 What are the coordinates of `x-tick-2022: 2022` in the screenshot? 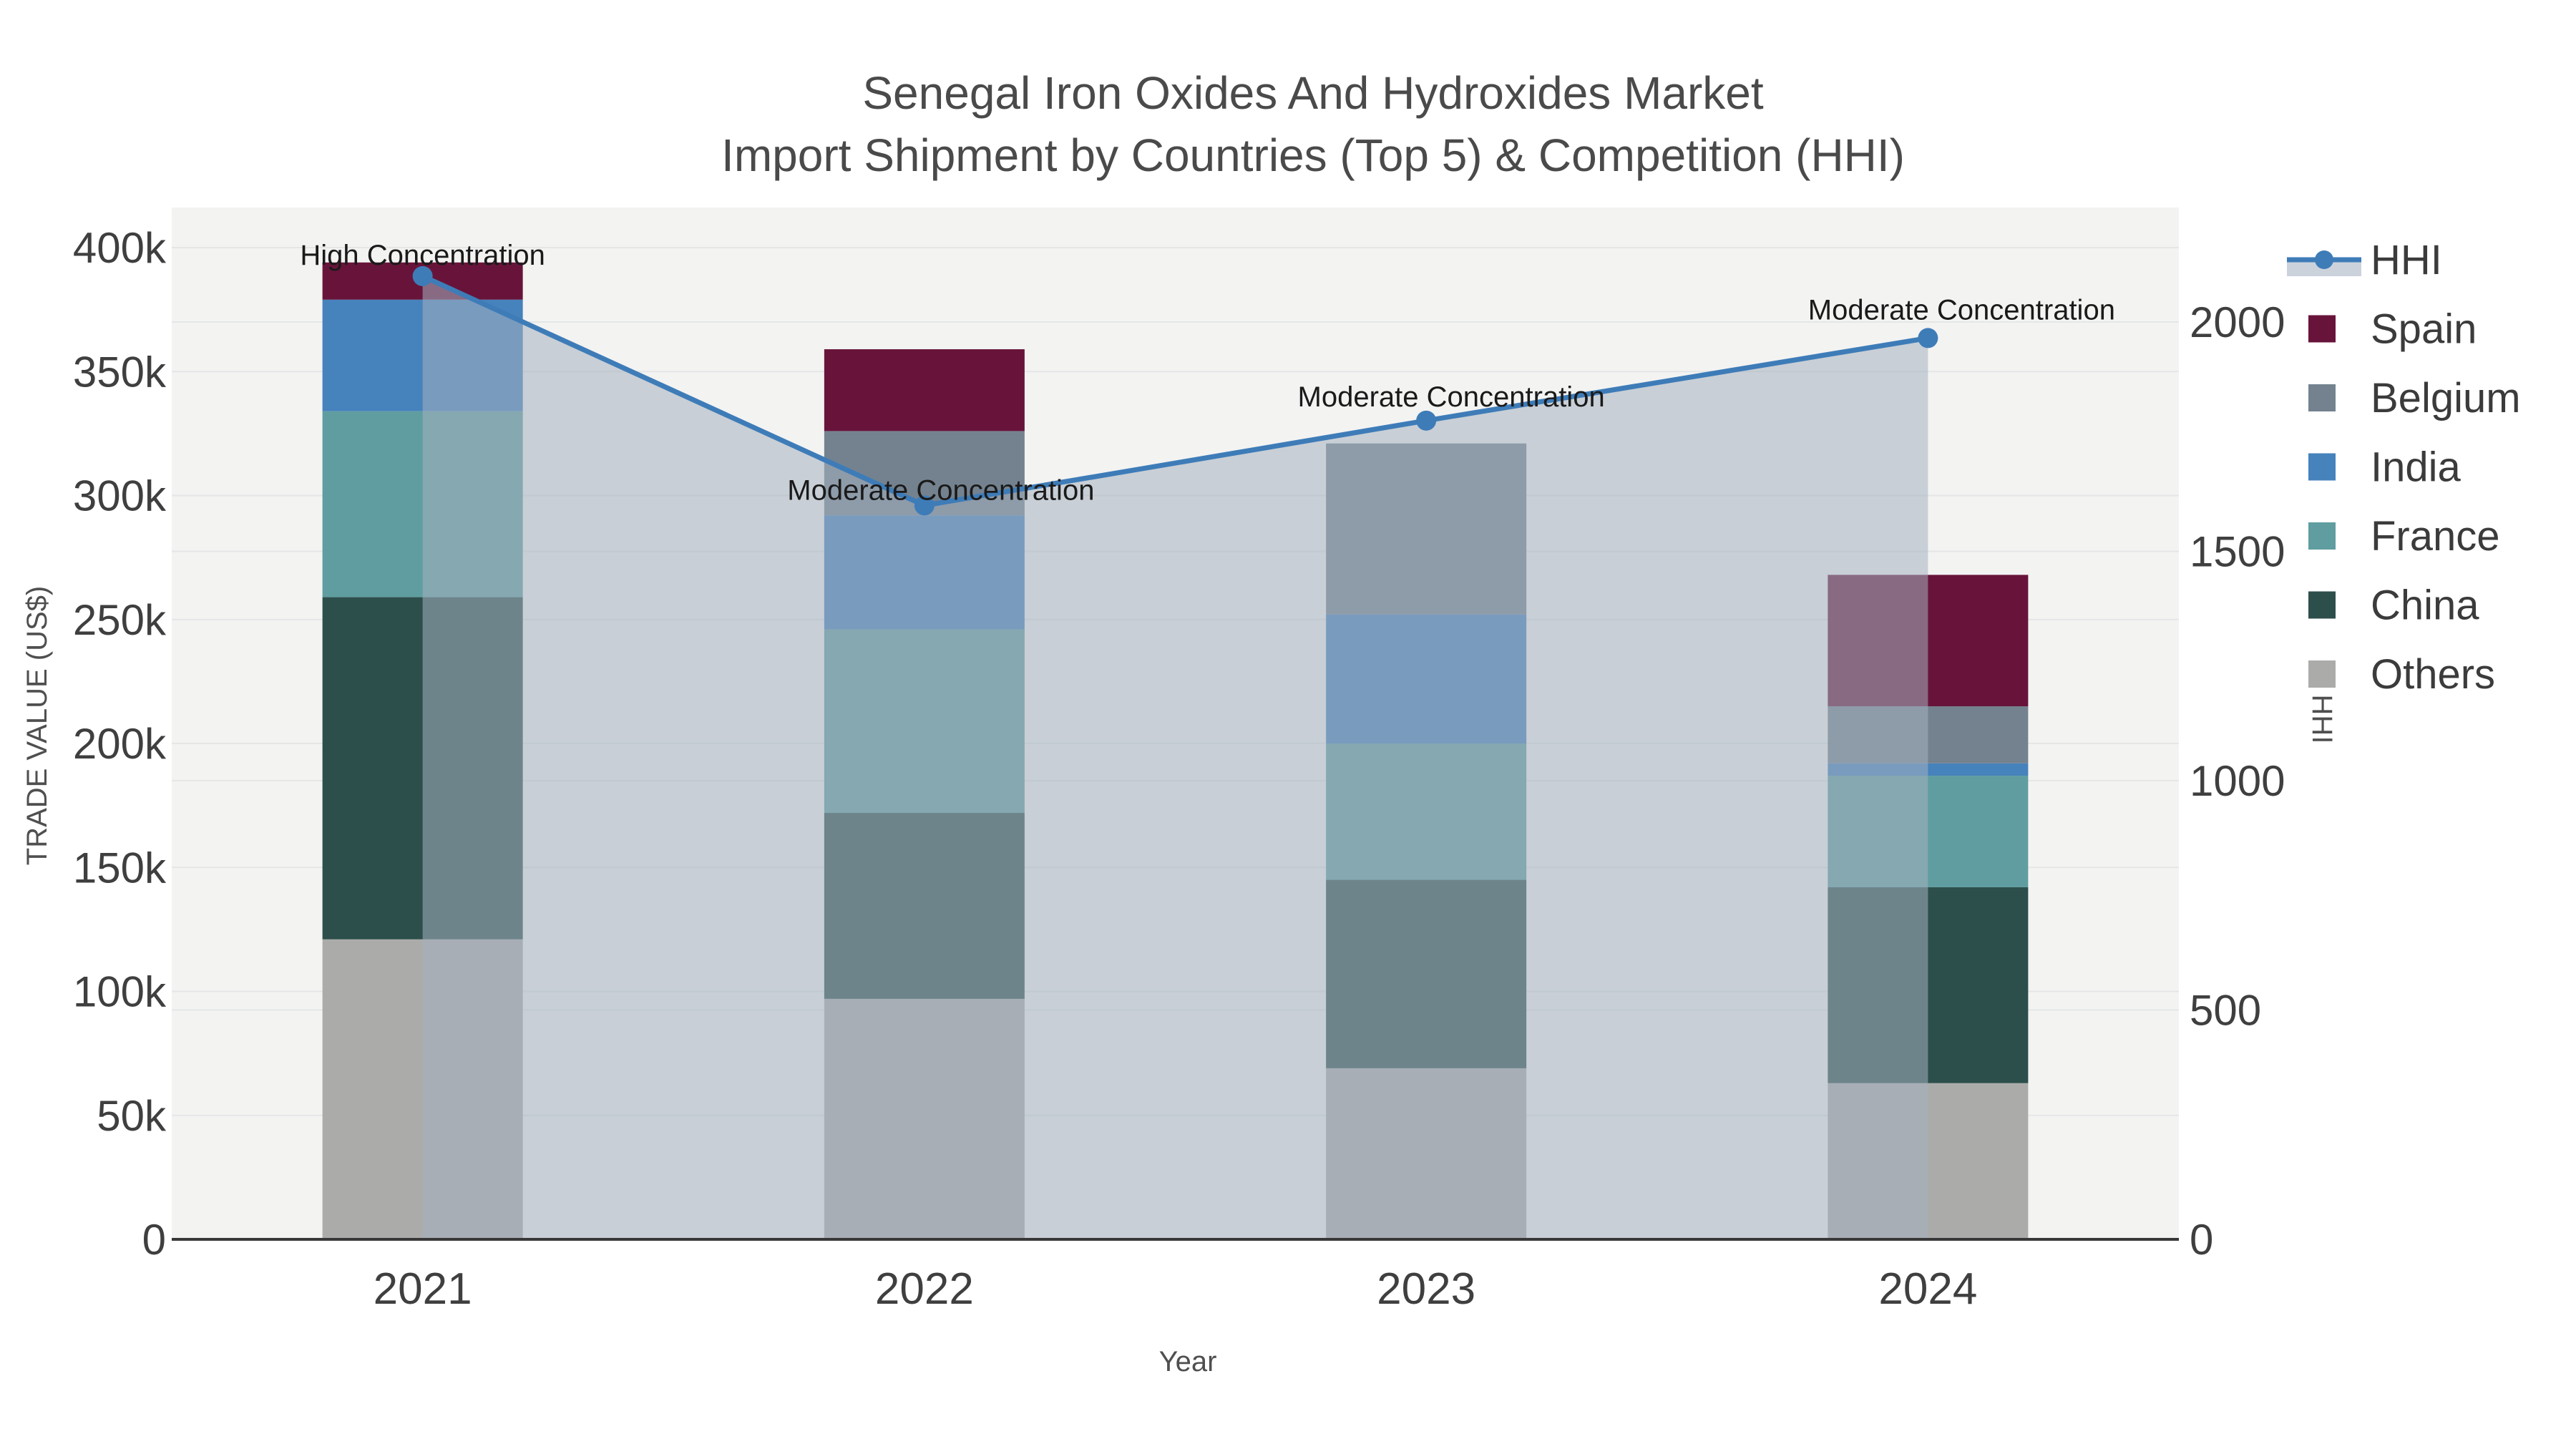 It's located at (924, 1289).